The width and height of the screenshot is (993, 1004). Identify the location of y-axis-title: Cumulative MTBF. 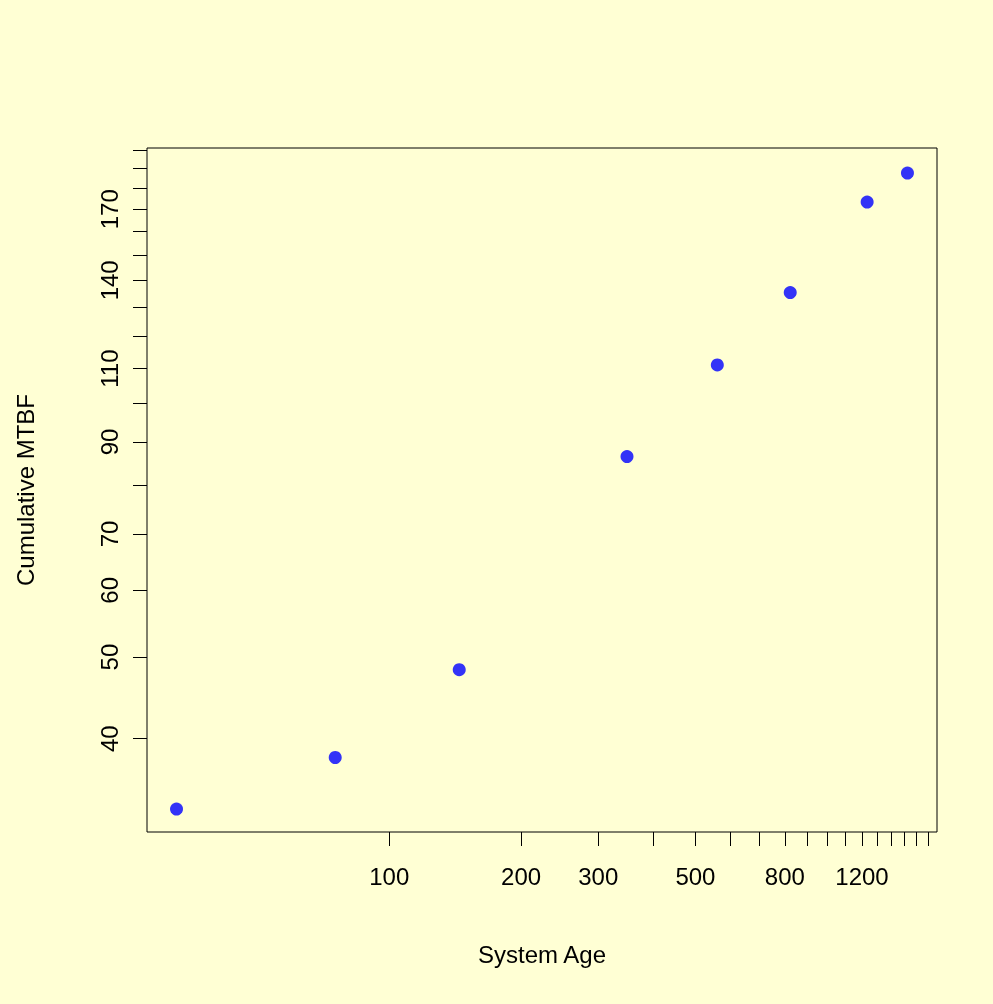
(25, 490).